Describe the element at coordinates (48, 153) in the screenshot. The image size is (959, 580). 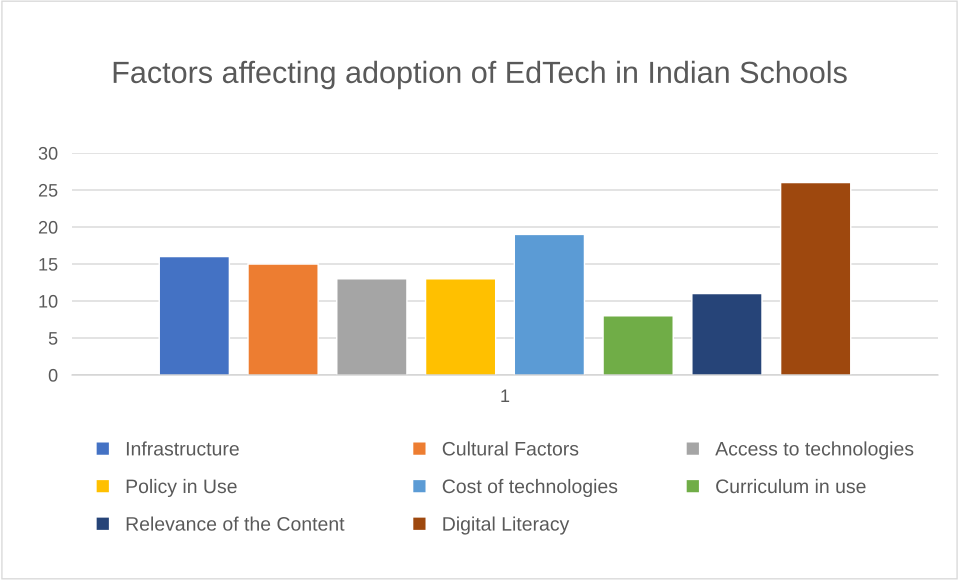
I see `y-tick-label: 30` at that location.